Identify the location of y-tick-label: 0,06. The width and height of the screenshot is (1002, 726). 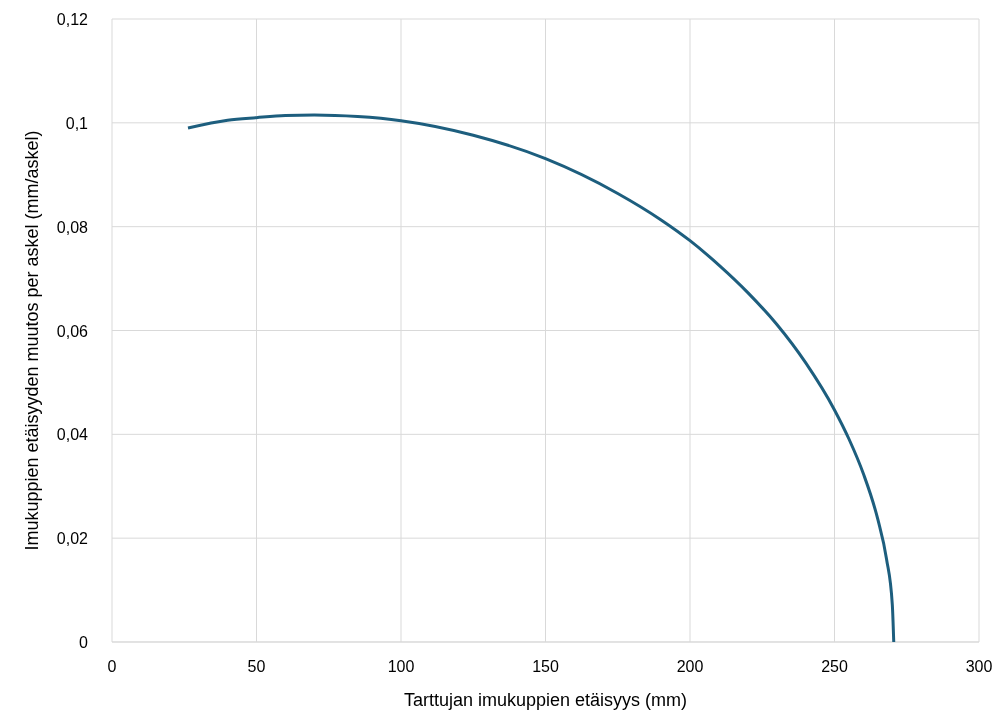
(72, 331).